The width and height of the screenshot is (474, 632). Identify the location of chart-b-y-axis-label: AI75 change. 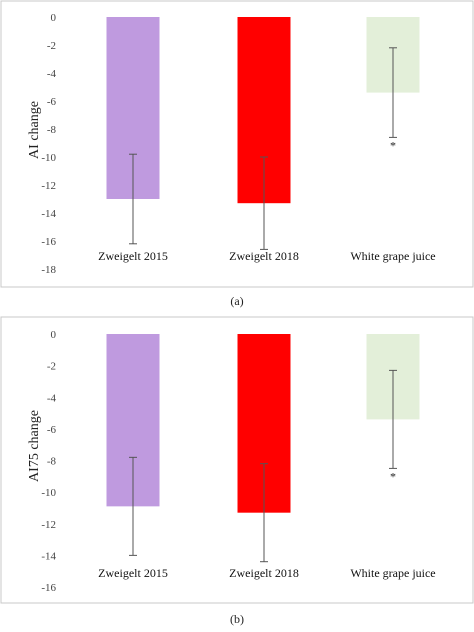
(34, 446).